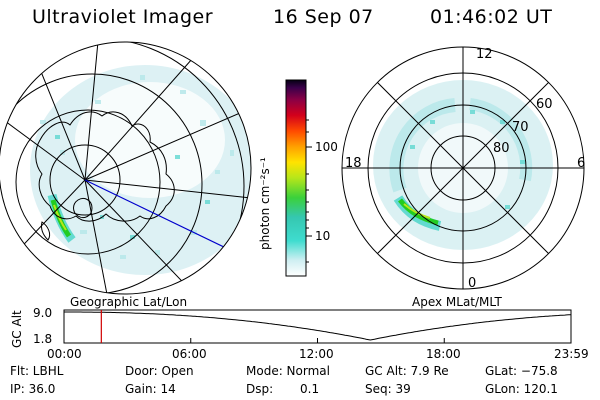 This screenshot has height=400, width=600. Describe the element at coordinates (491, 17) in the screenshot. I see `time-label: 01:46:02 UT` at that location.